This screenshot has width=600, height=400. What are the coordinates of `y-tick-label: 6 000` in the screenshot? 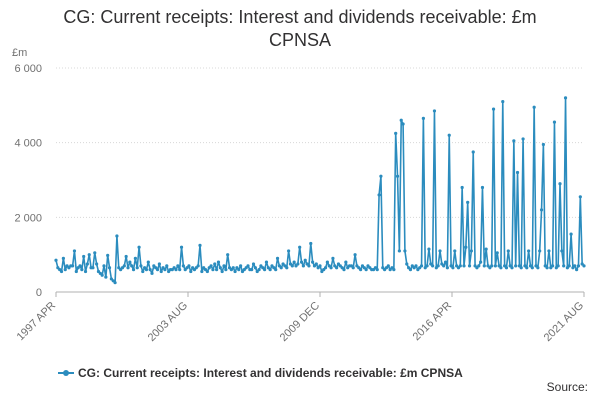 It's located at (28, 69).